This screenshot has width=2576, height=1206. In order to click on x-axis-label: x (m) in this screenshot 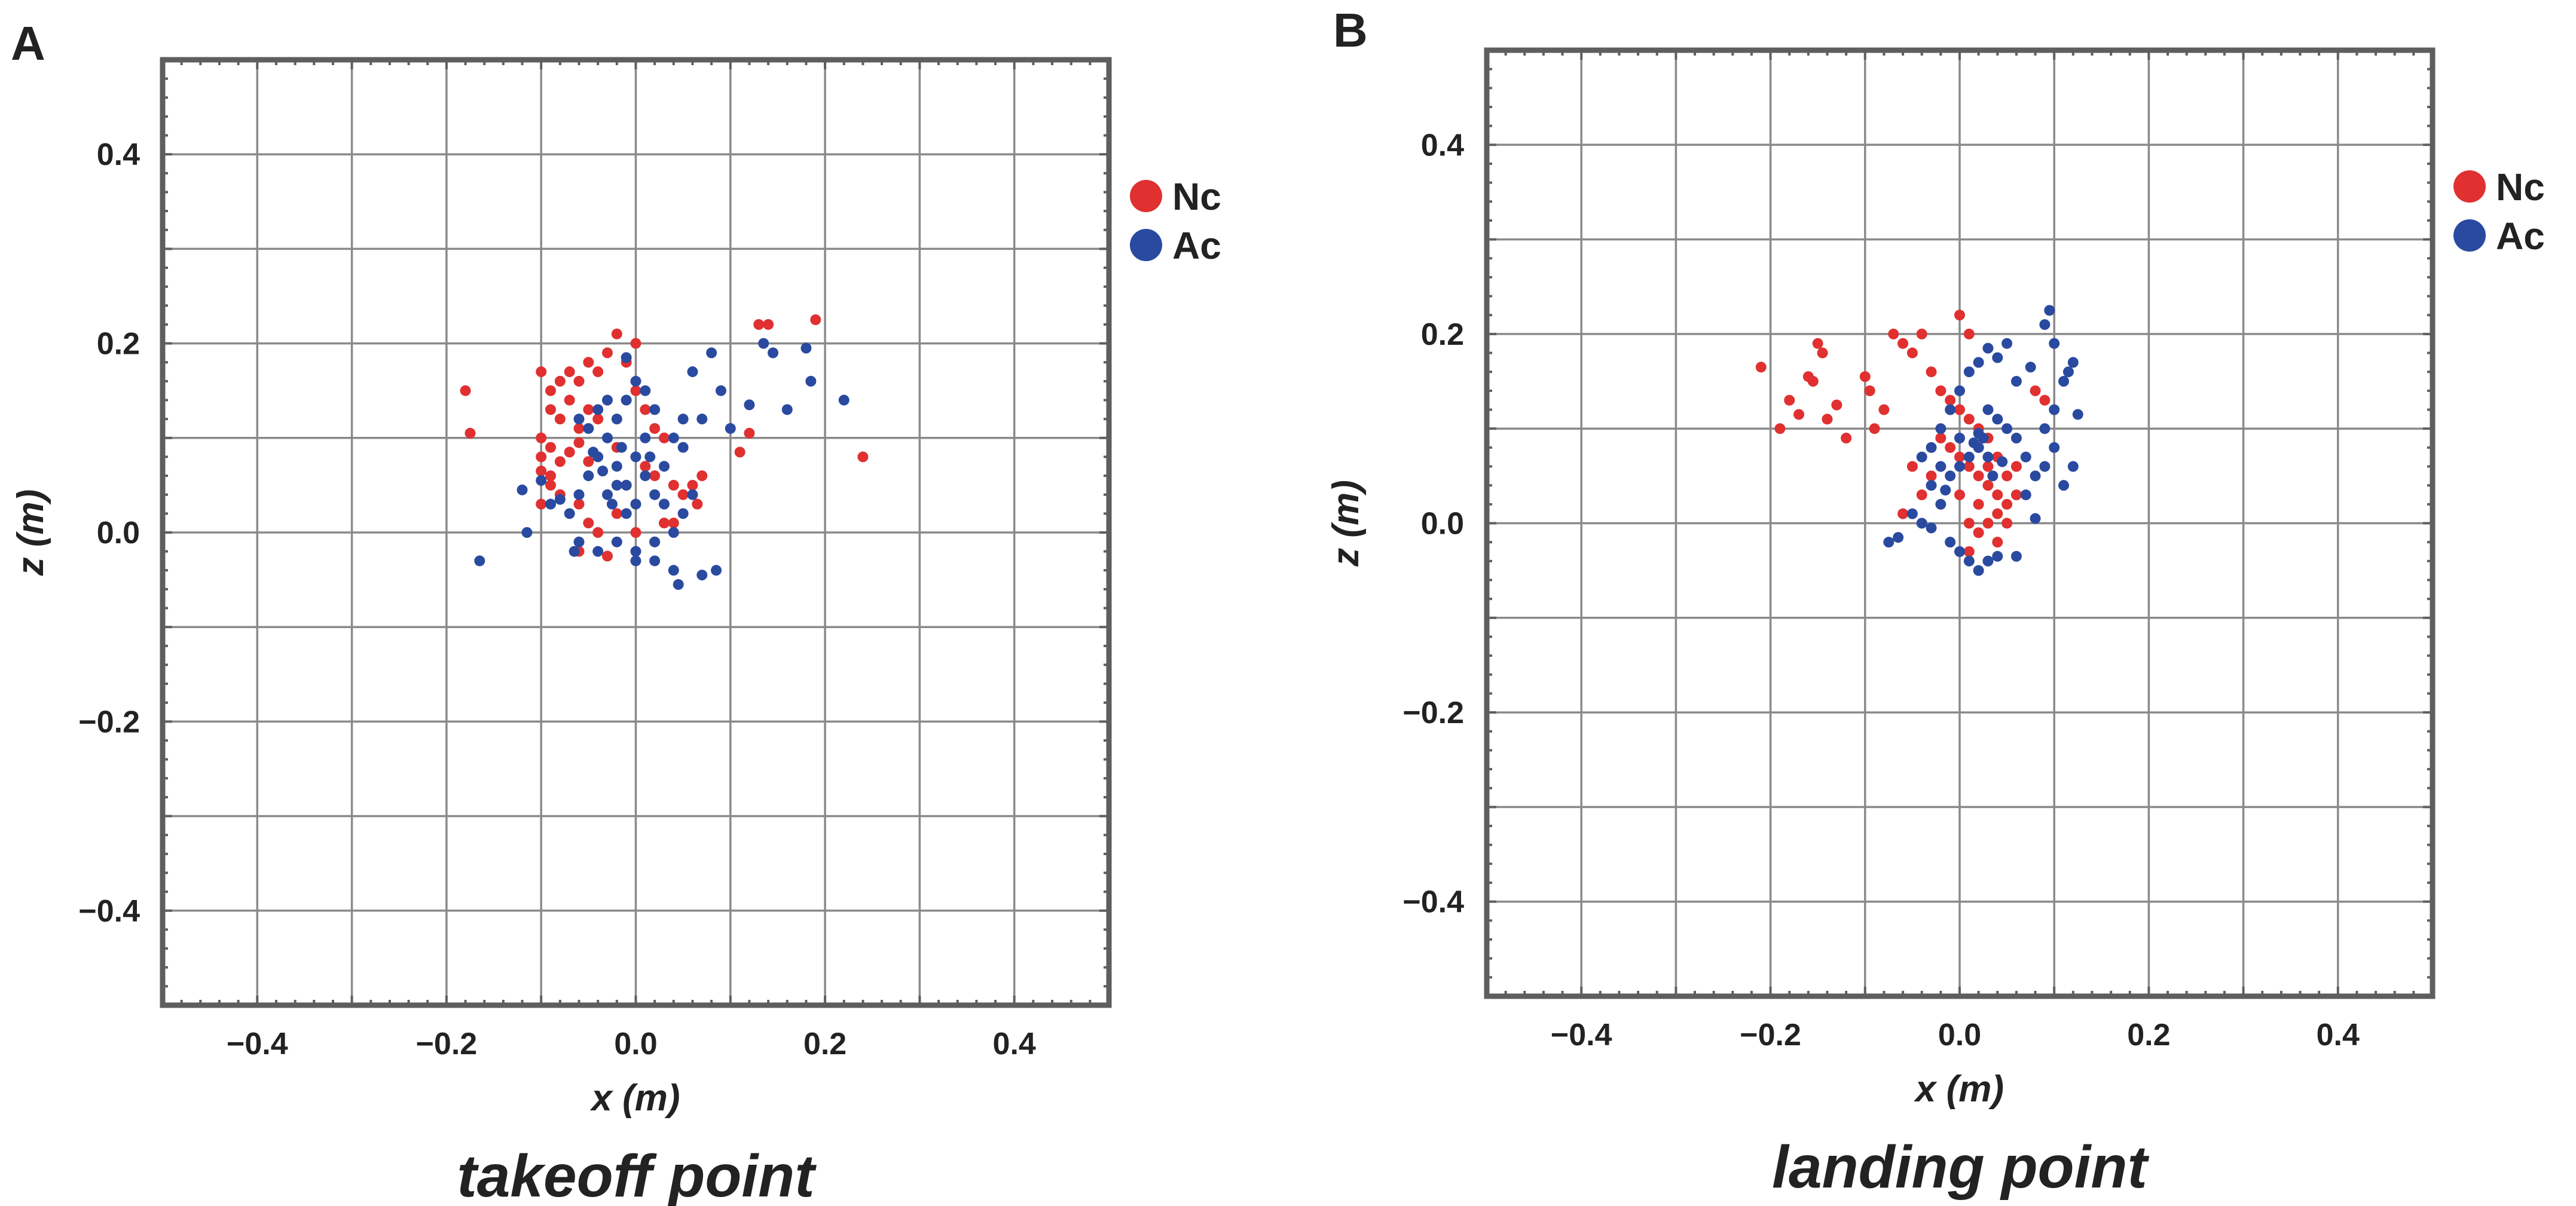, I will do `click(635, 1098)`.